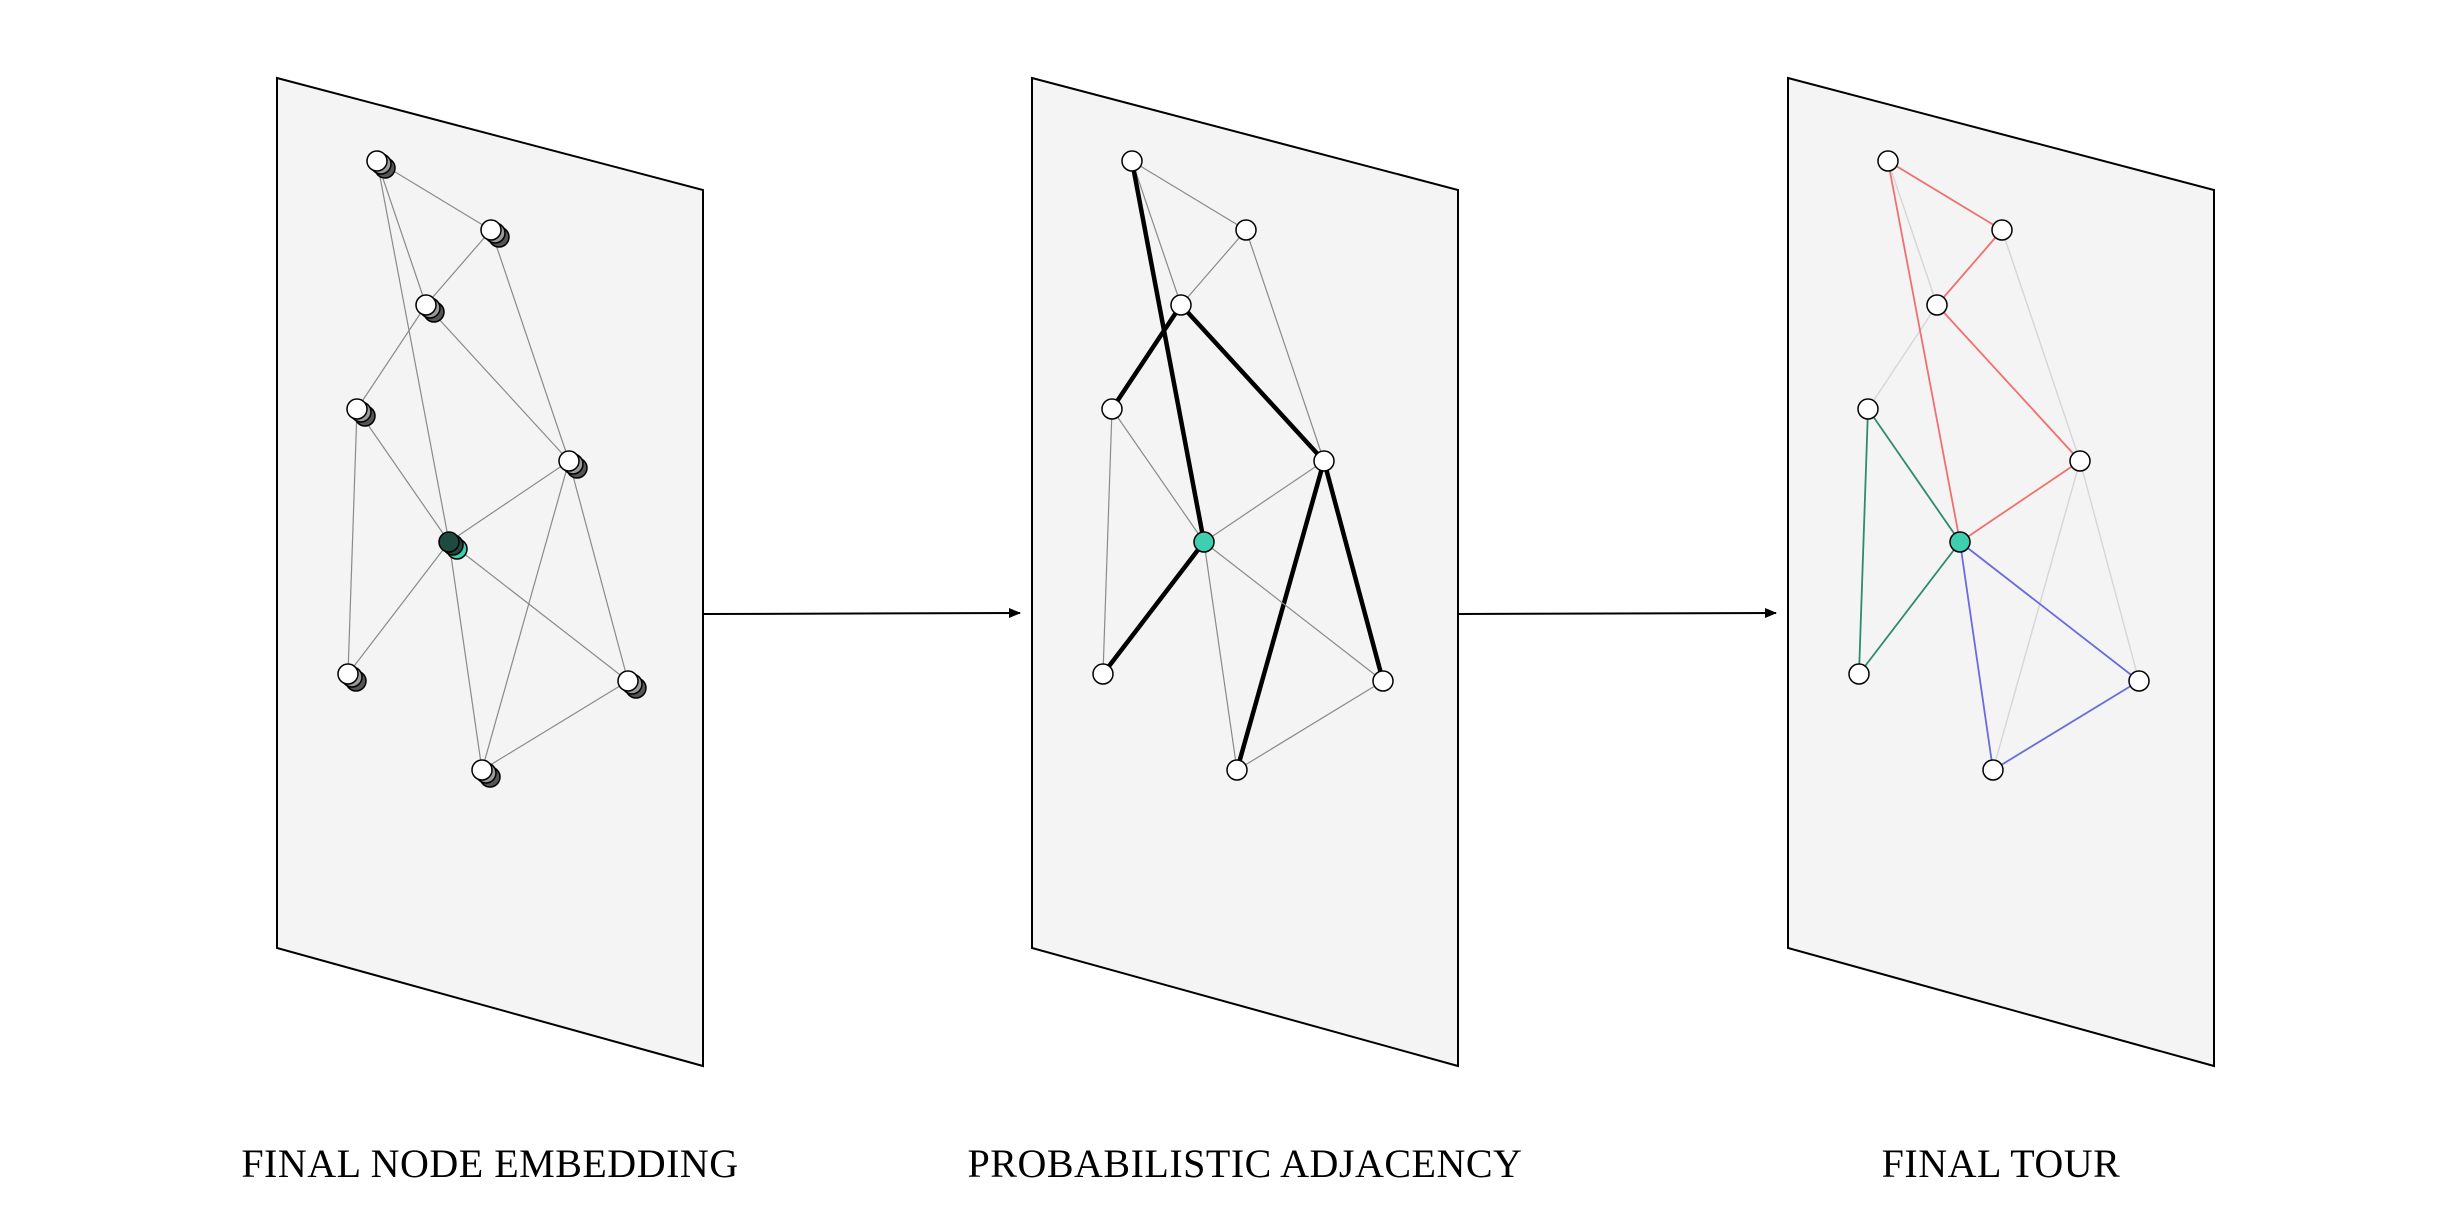  I want to click on caption-embedding: FINAL NODE EMBEDDING, so click(489, 1163).